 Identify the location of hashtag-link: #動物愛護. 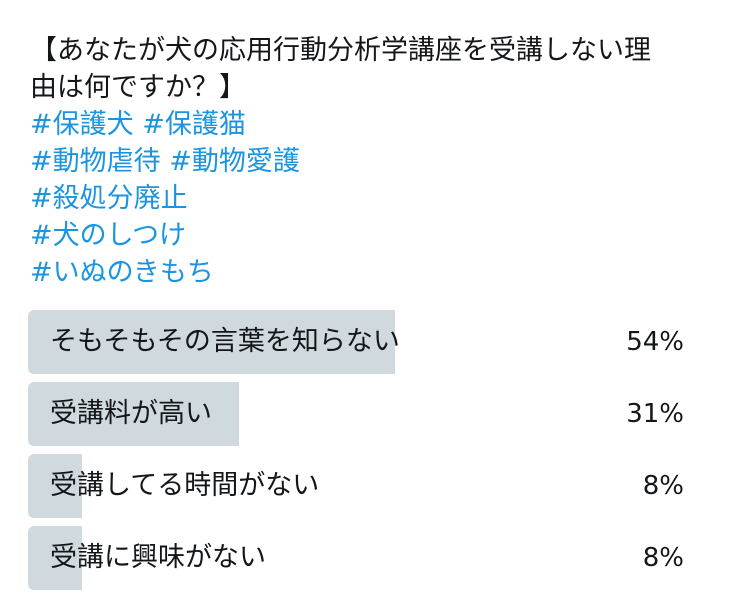
(234, 161).